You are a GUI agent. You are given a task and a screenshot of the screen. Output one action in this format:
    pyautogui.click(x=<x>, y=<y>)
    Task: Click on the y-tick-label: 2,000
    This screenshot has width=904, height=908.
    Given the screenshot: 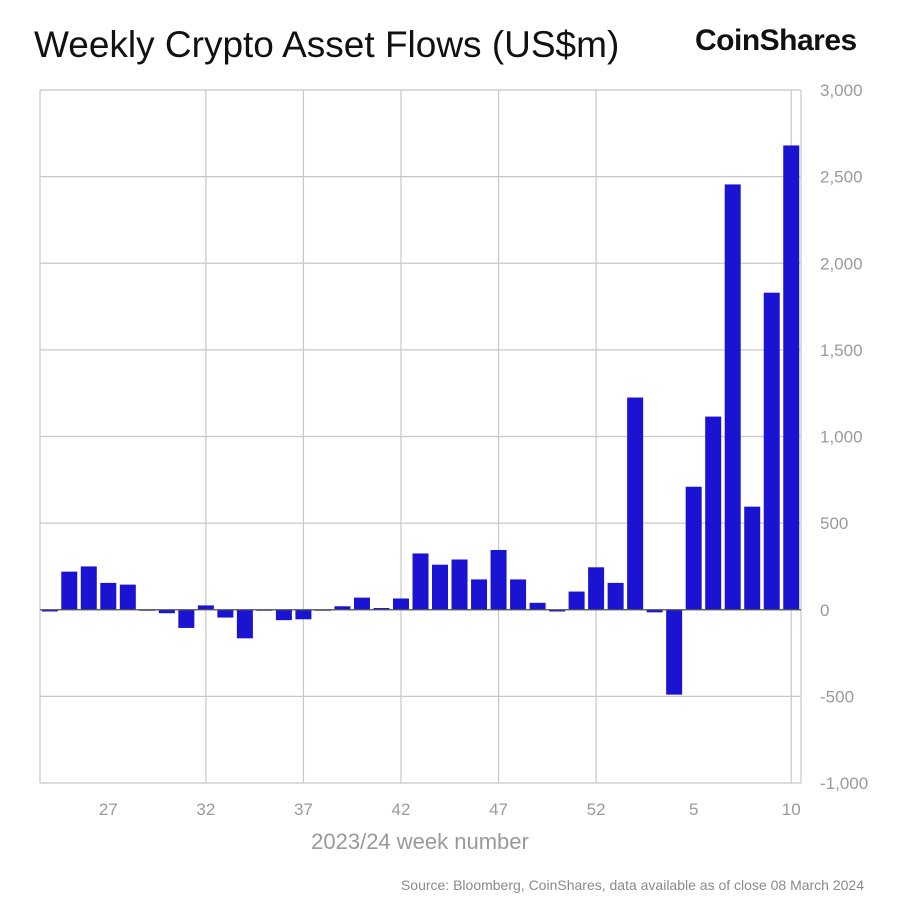 What is the action you would take?
    pyautogui.click(x=841, y=263)
    